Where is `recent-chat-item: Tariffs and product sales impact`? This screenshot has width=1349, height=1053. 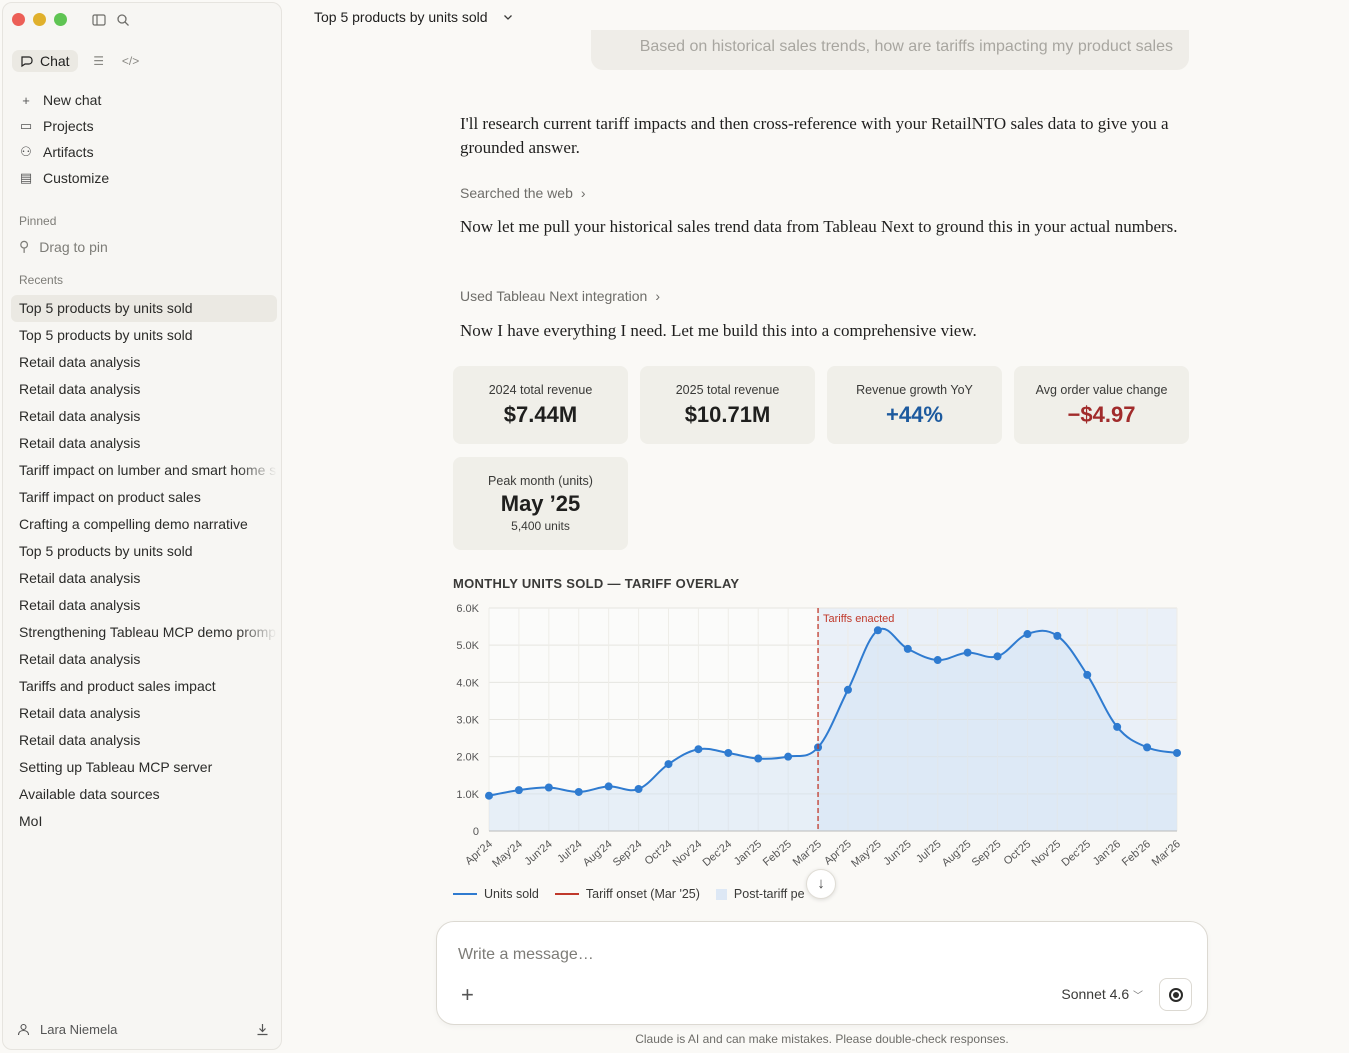
recent-chat-item: Tariffs and product sales impact is located at coordinates (117, 686).